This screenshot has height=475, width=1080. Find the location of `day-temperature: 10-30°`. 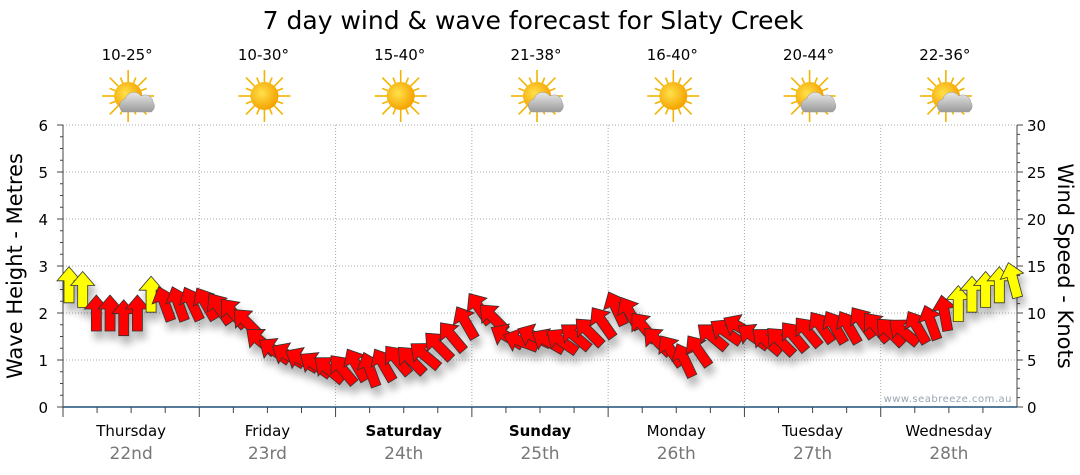

day-temperature: 10-30° is located at coordinates (263, 55).